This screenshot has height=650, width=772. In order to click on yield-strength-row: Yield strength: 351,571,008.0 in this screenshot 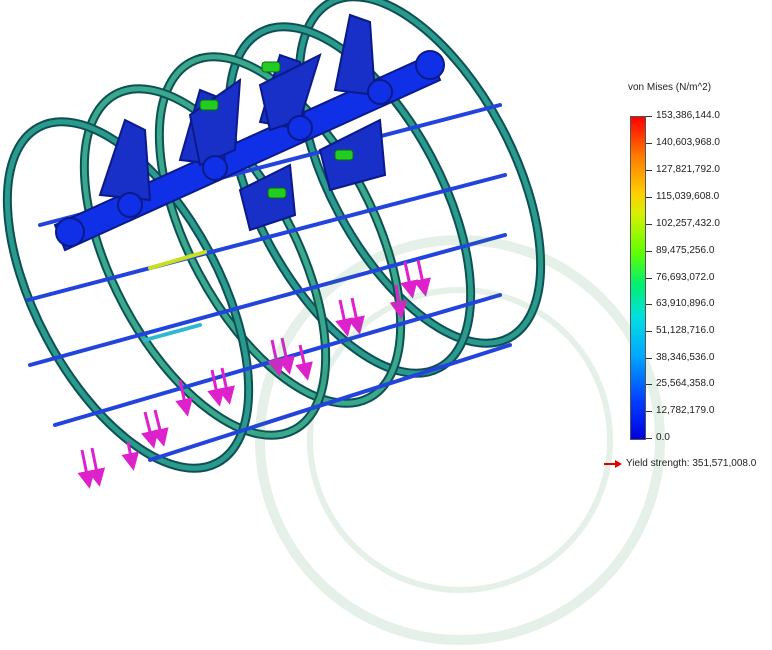, I will do `click(680, 463)`.